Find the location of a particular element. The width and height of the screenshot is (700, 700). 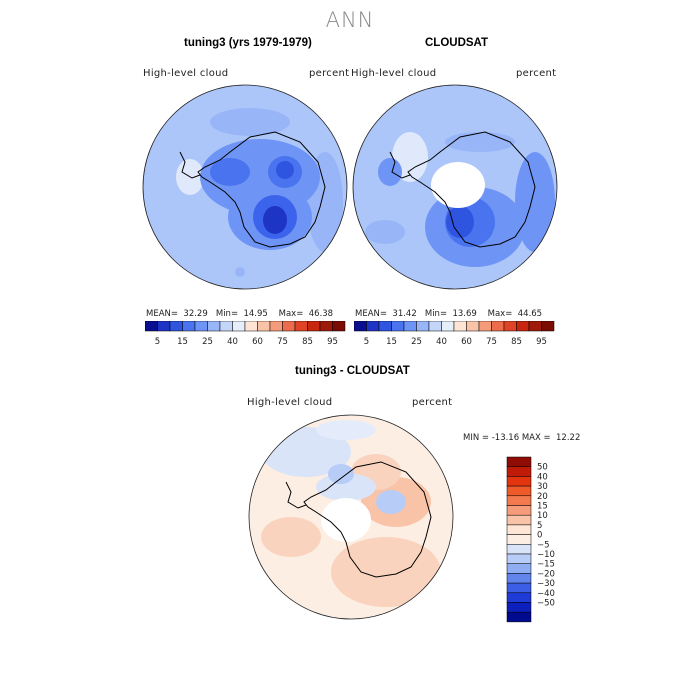

colorbar-1-tick-label: 60 is located at coordinates (257, 342).